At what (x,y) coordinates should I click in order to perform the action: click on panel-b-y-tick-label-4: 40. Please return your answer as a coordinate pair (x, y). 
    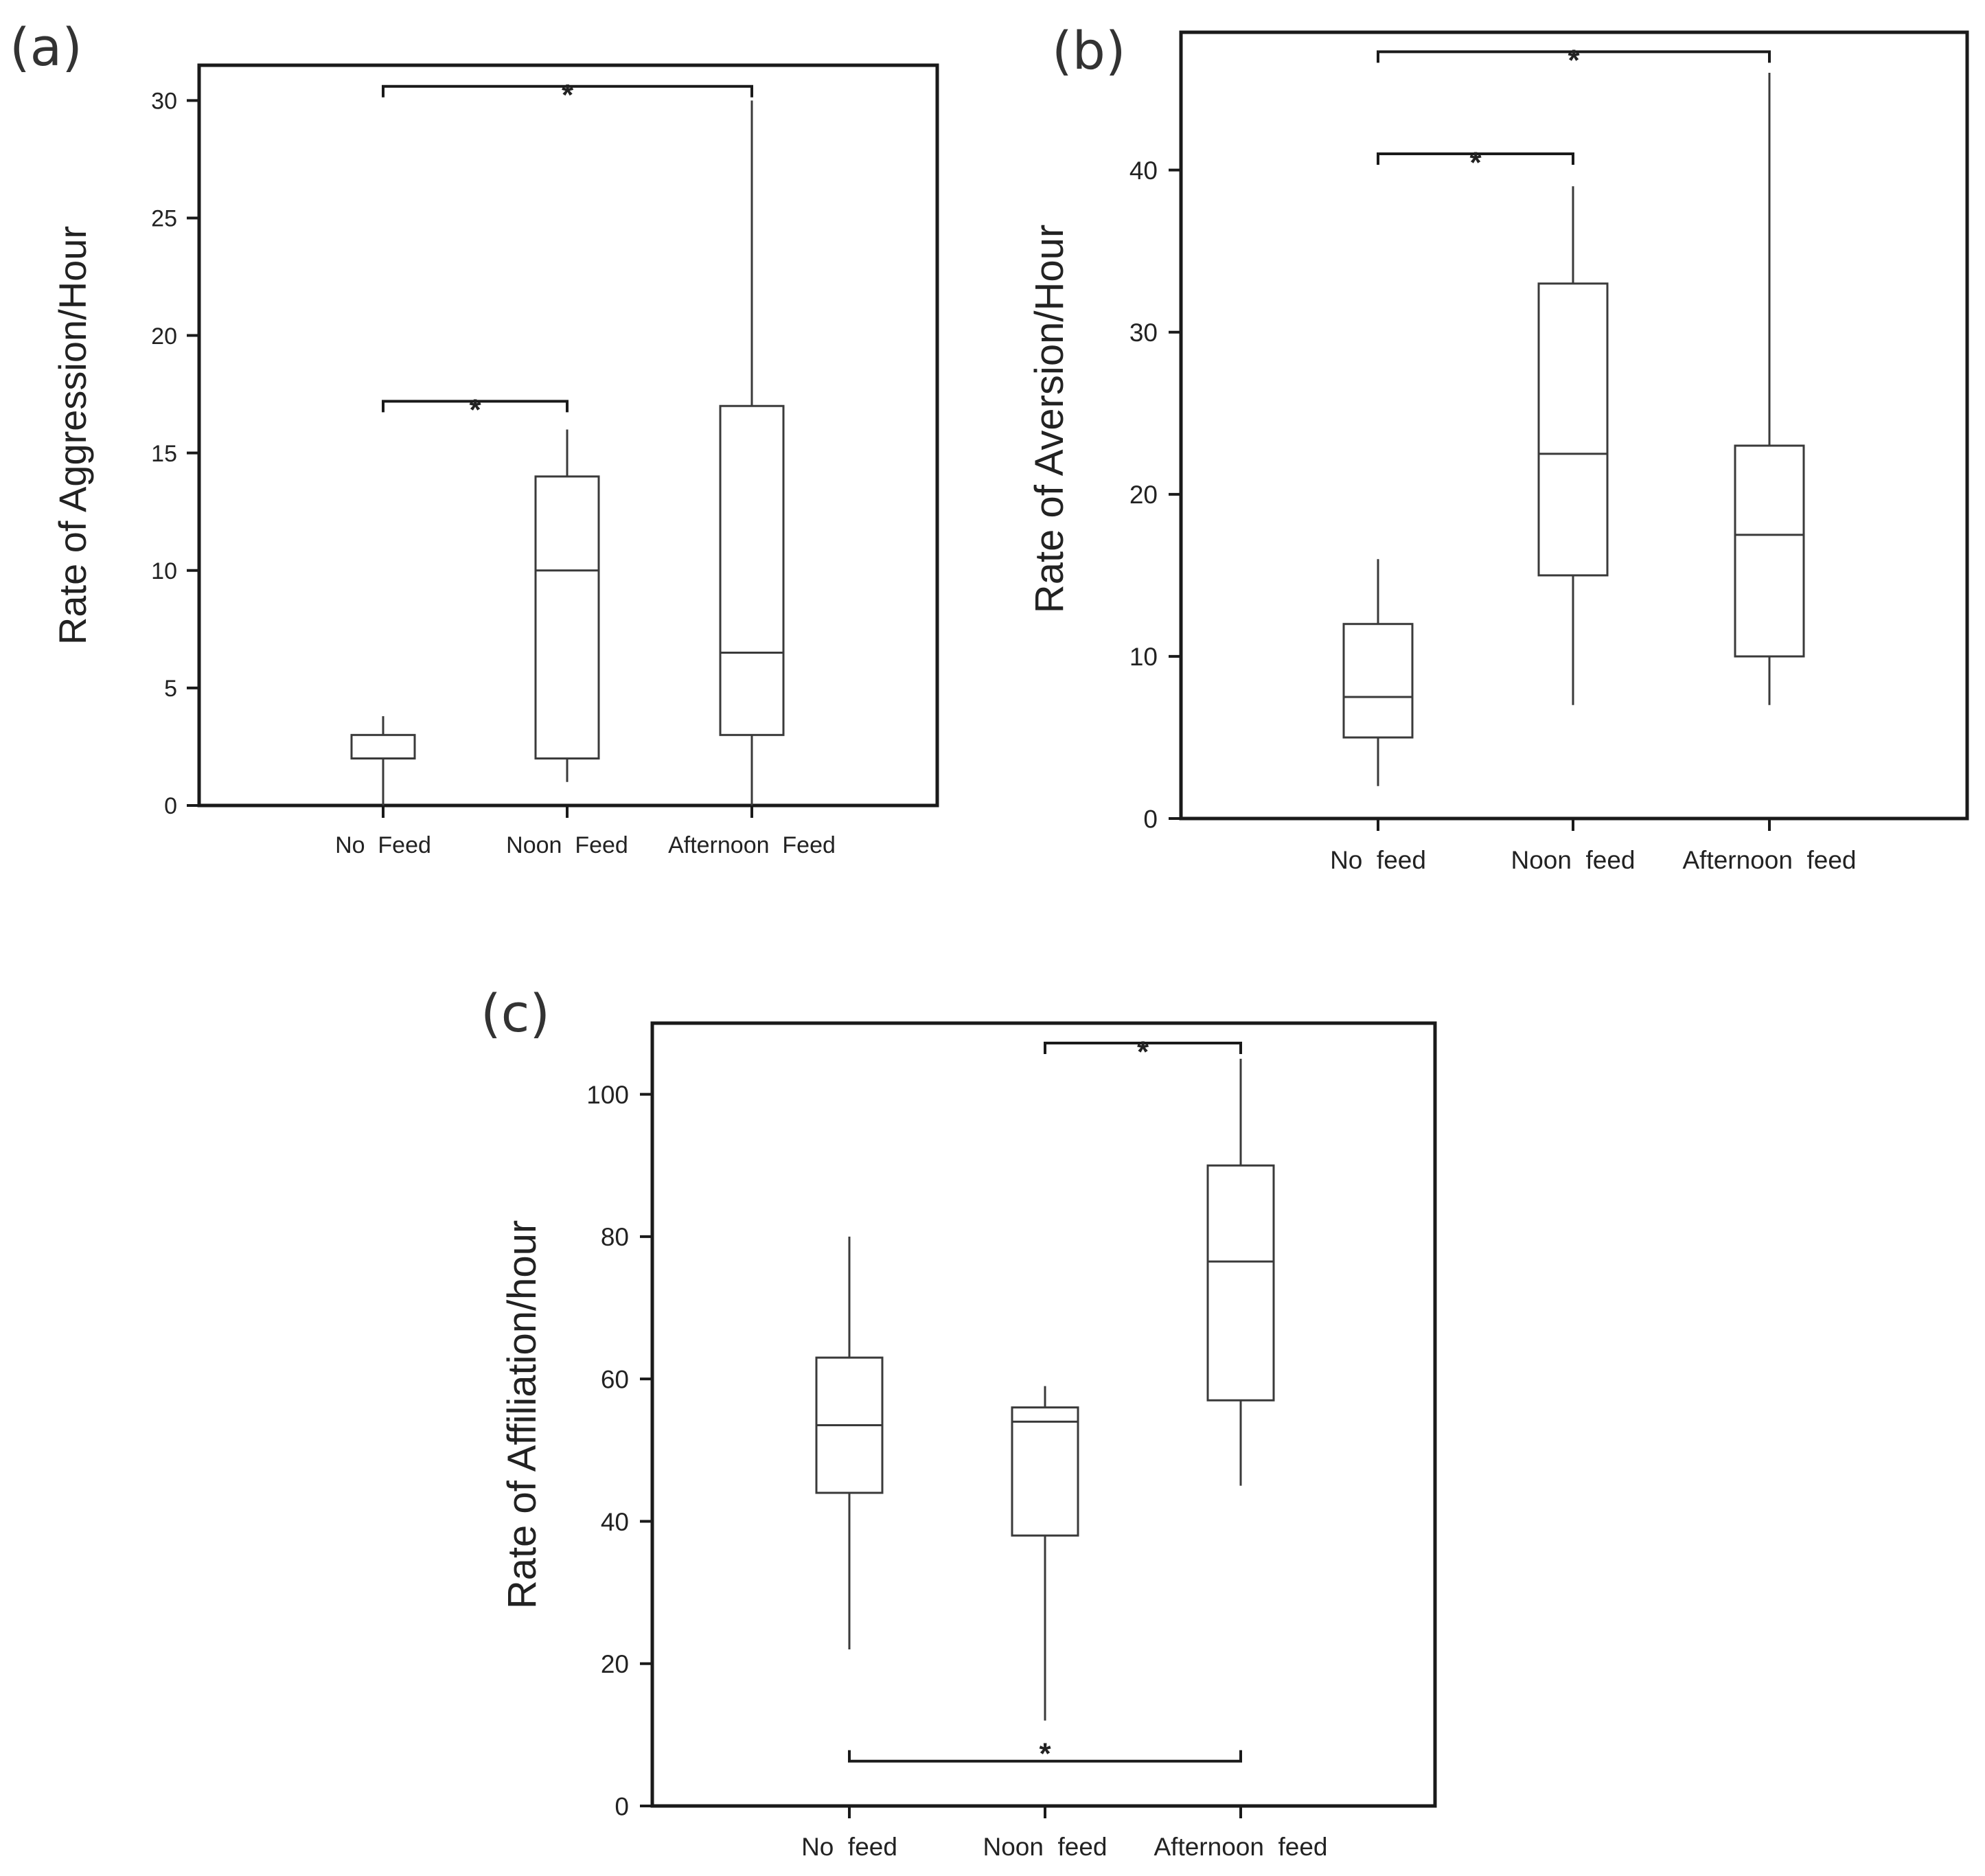
    Looking at the image, I should click on (1143, 171).